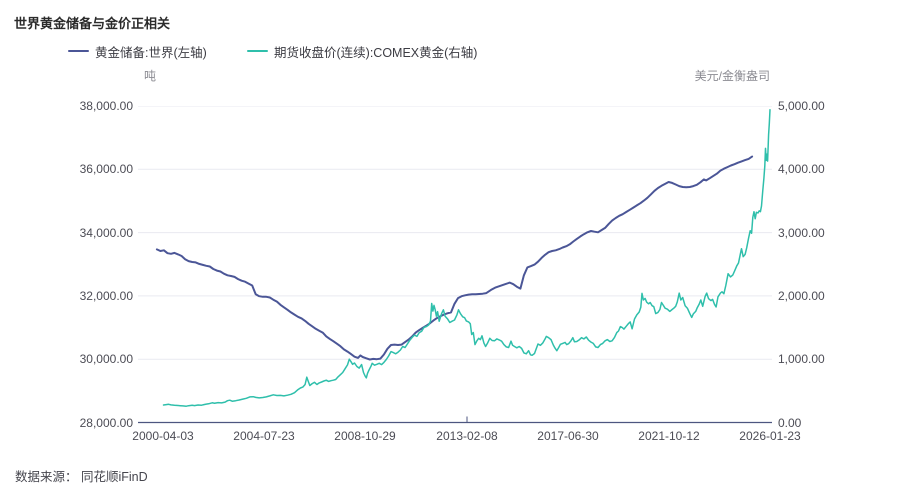  What do you see at coordinates (149, 76) in the screenshot?
I see `left-axis-unit: 吨` at bounding box center [149, 76].